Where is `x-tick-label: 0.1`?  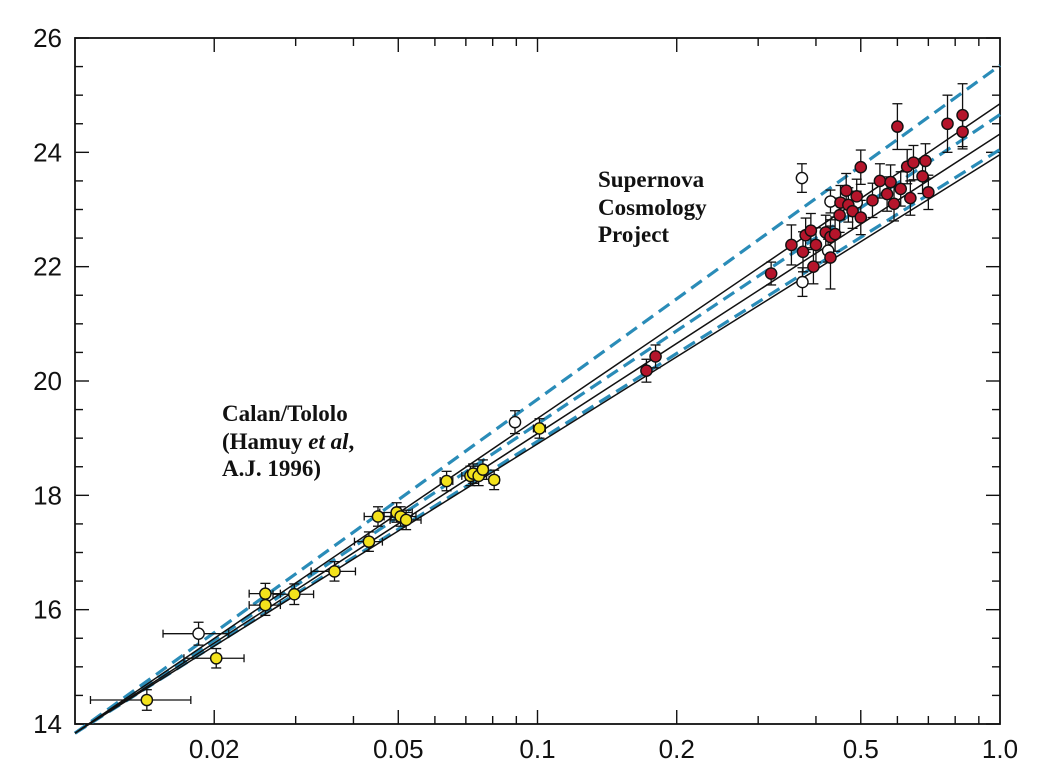
x-tick-label: 0.1 is located at coordinates (537, 749).